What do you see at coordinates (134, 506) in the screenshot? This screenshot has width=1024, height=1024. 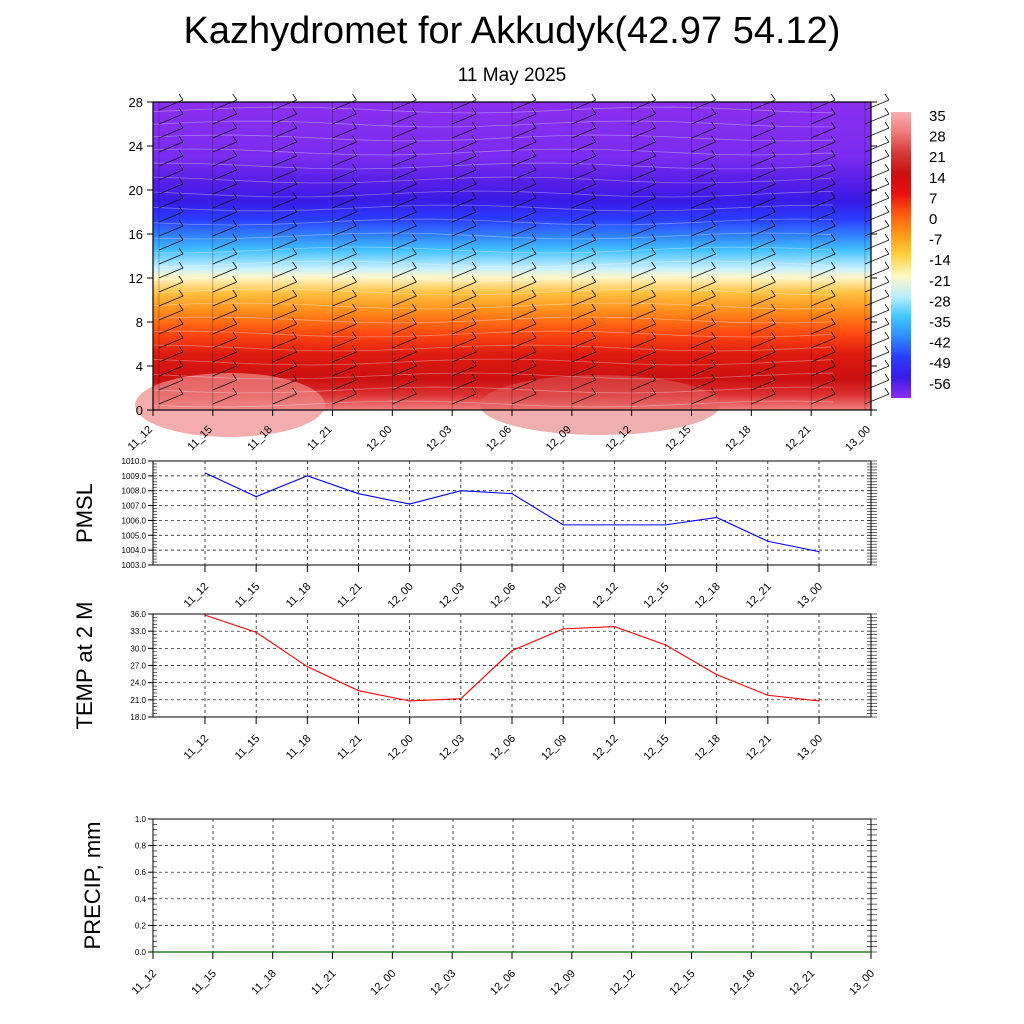 I see `y-tick-label: 1007.0` at bounding box center [134, 506].